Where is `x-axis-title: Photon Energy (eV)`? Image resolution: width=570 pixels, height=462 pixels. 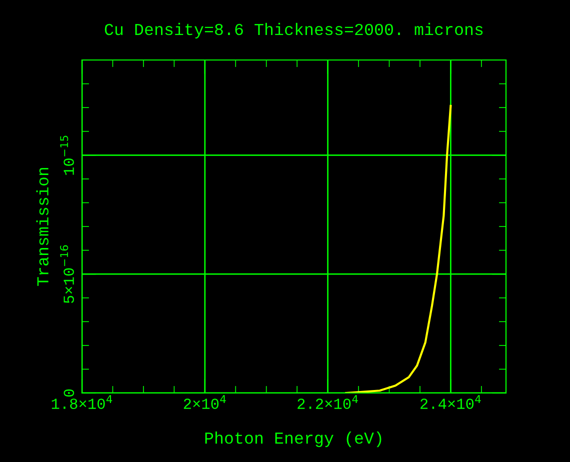
x-axis-title: Photon Energy (eV) is located at coordinates (293, 440).